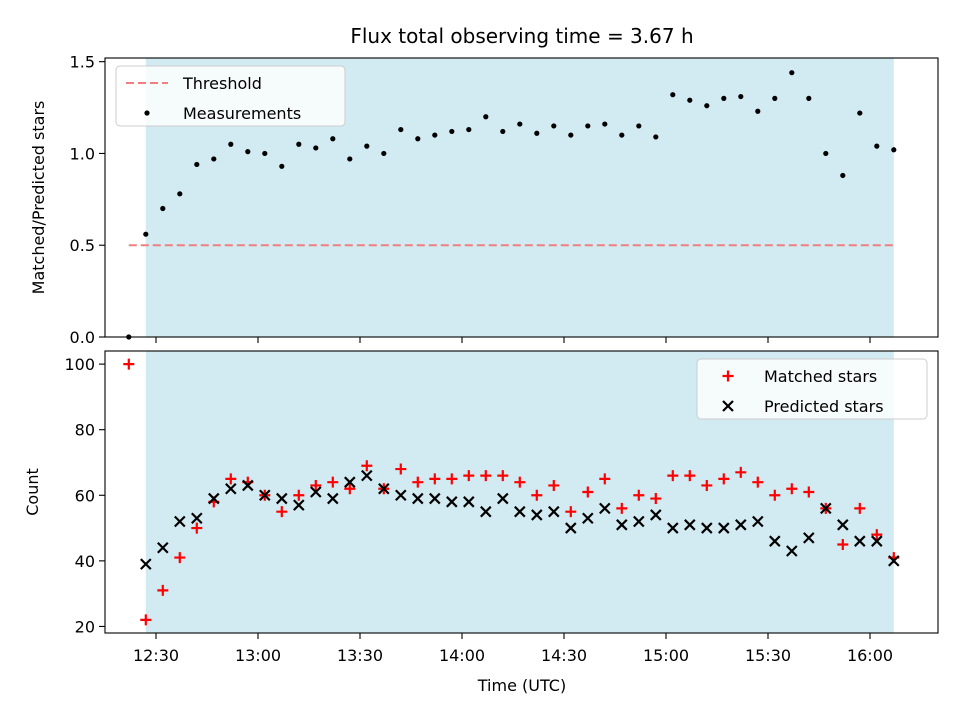 The image size is (960, 720). Describe the element at coordinates (521, 36) in the screenshot. I see `chart-title: Flux total observing time = 3.67 h` at that location.